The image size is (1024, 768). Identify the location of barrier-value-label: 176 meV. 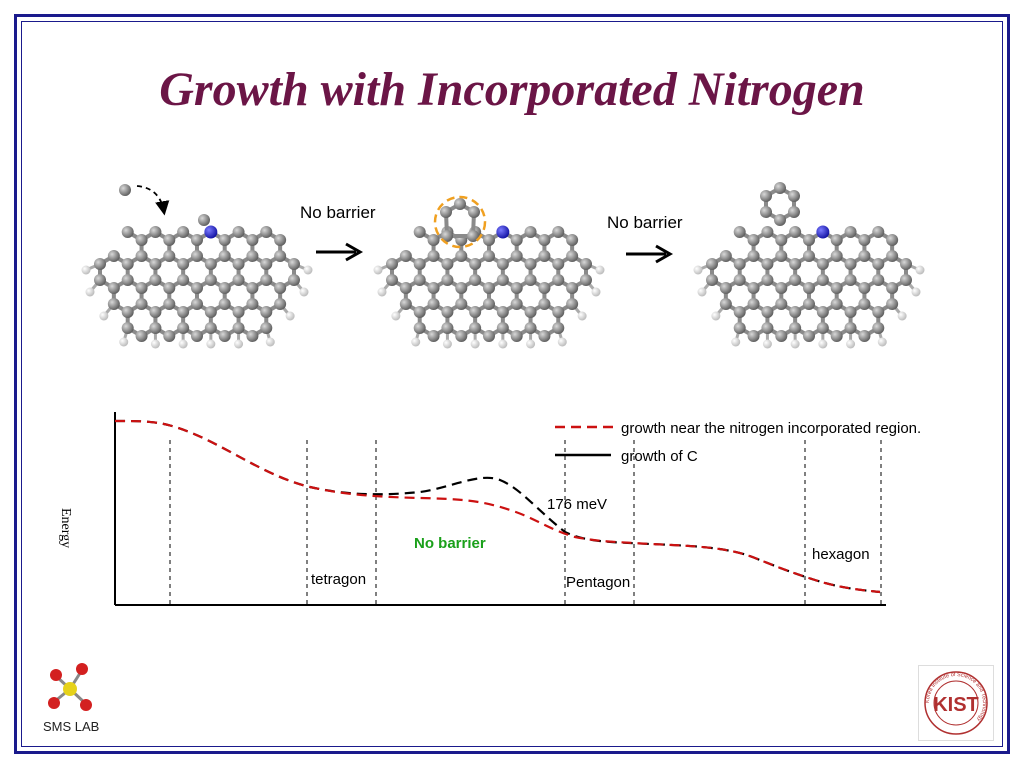
(577, 504).